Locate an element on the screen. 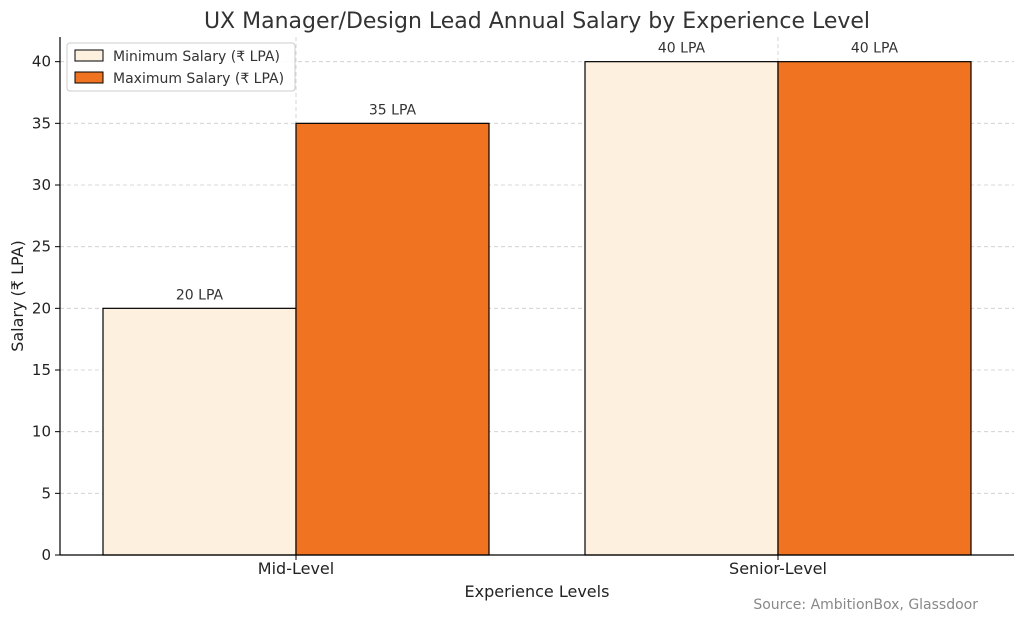 The width and height of the screenshot is (1024, 623). bar-minimum-mid-level is located at coordinates (199, 431).